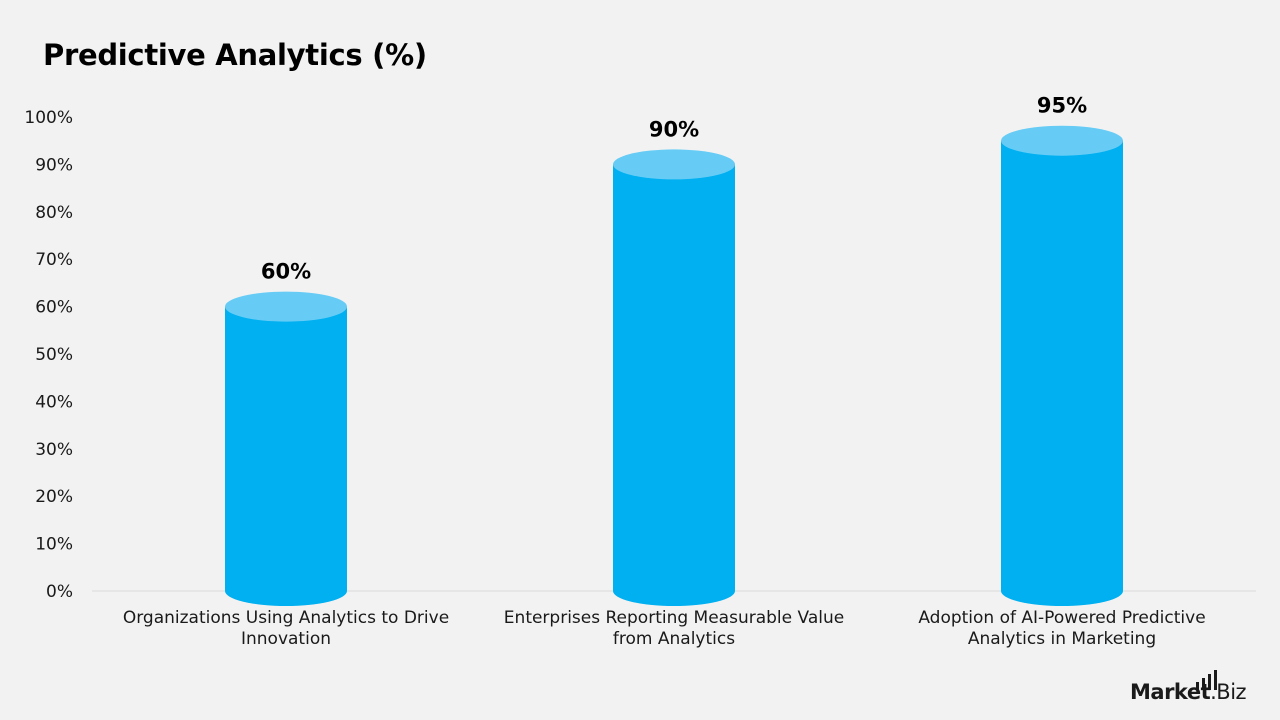 The width and height of the screenshot is (1280, 720). Describe the element at coordinates (235, 55) in the screenshot. I see `chart-title: Predictive Analytics (%)` at that location.